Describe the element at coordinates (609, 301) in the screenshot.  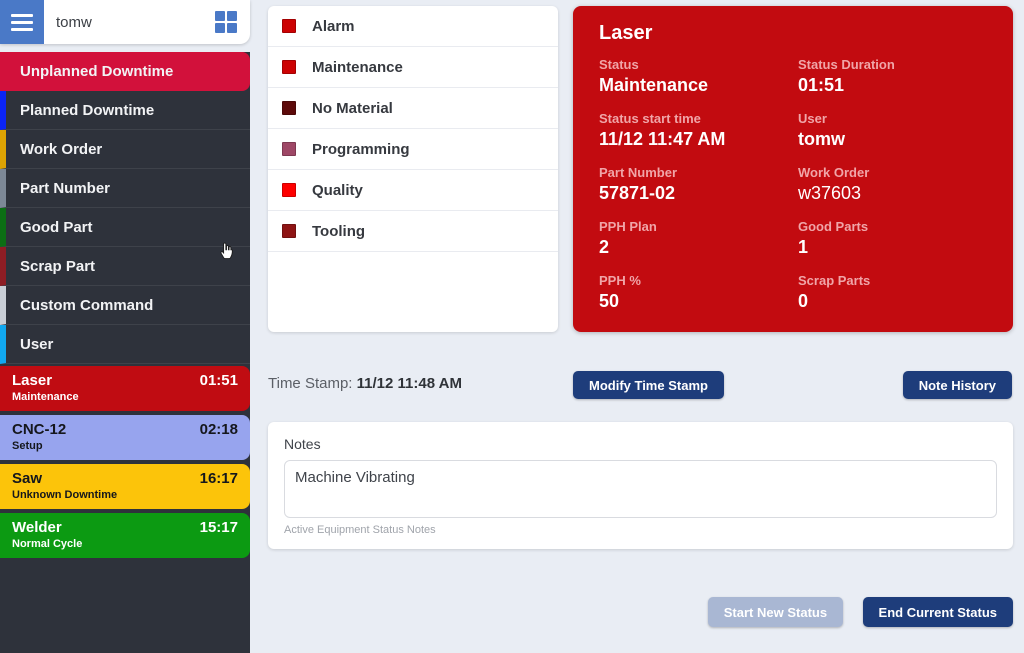
I see `detail-field-value: 50` at that location.